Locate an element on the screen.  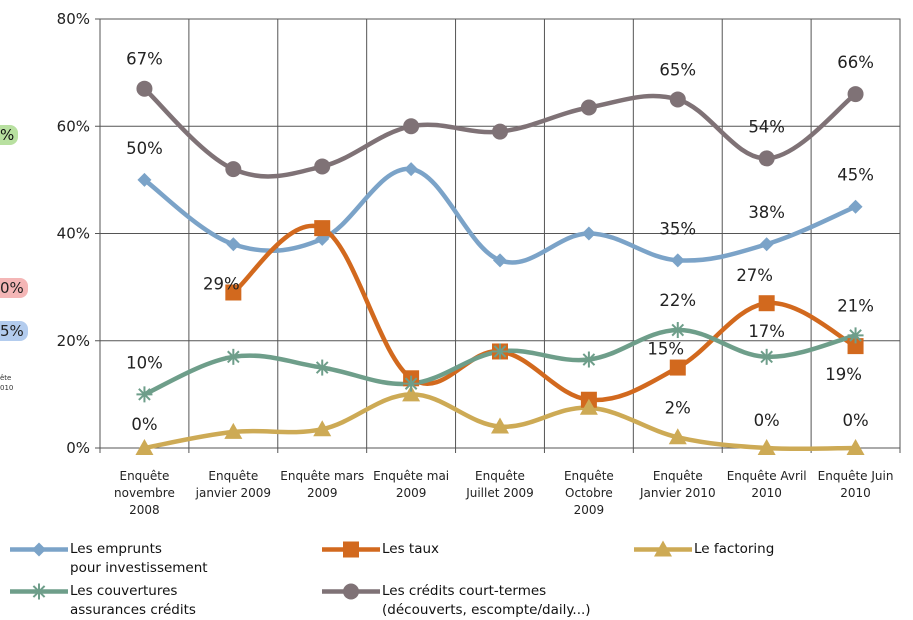
x-tick-label: Enquête Octobre 2009 is located at coordinates (589, 493).